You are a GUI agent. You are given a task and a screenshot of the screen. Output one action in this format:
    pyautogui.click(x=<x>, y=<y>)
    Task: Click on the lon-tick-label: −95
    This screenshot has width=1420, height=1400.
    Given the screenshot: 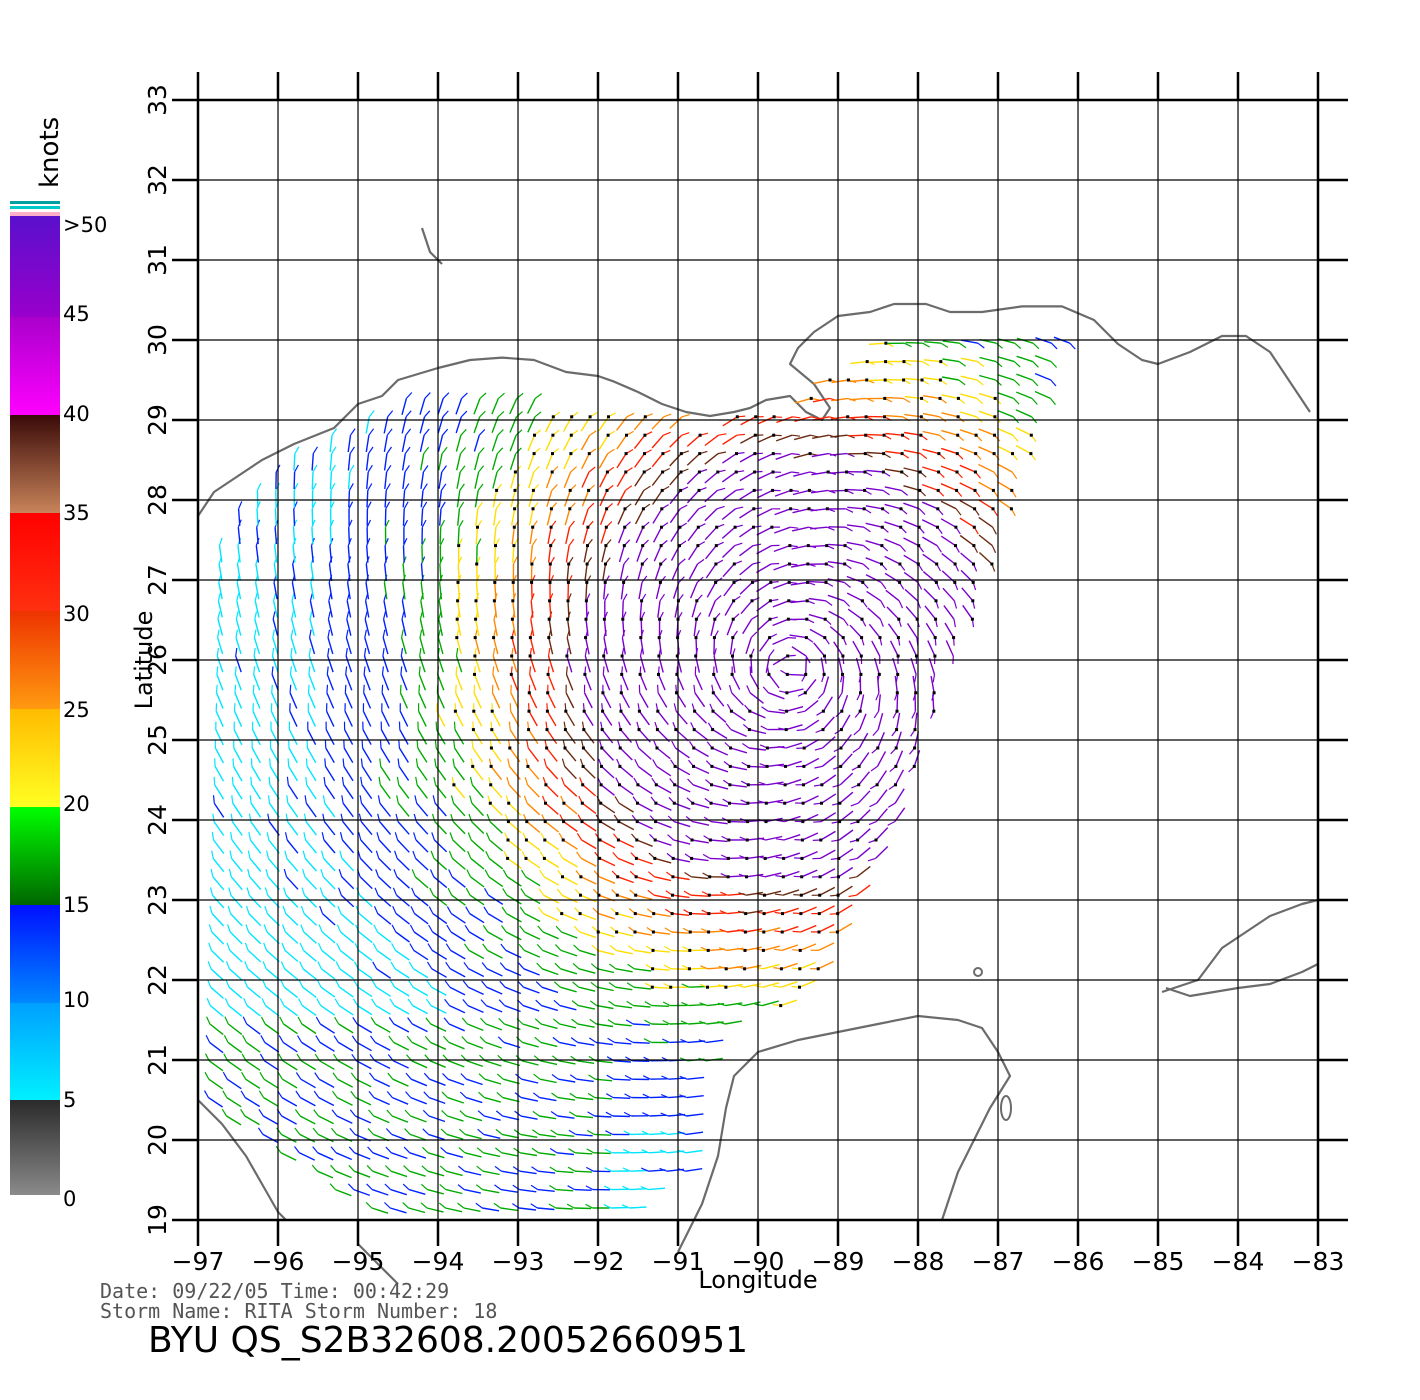 What is the action you would take?
    pyautogui.click(x=358, y=1261)
    